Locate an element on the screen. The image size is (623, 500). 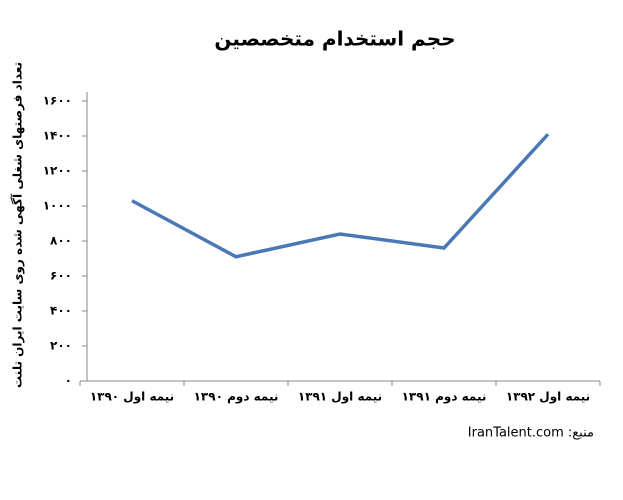
y-tick-label: ۴۰۰ is located at coordinates (61, 311).